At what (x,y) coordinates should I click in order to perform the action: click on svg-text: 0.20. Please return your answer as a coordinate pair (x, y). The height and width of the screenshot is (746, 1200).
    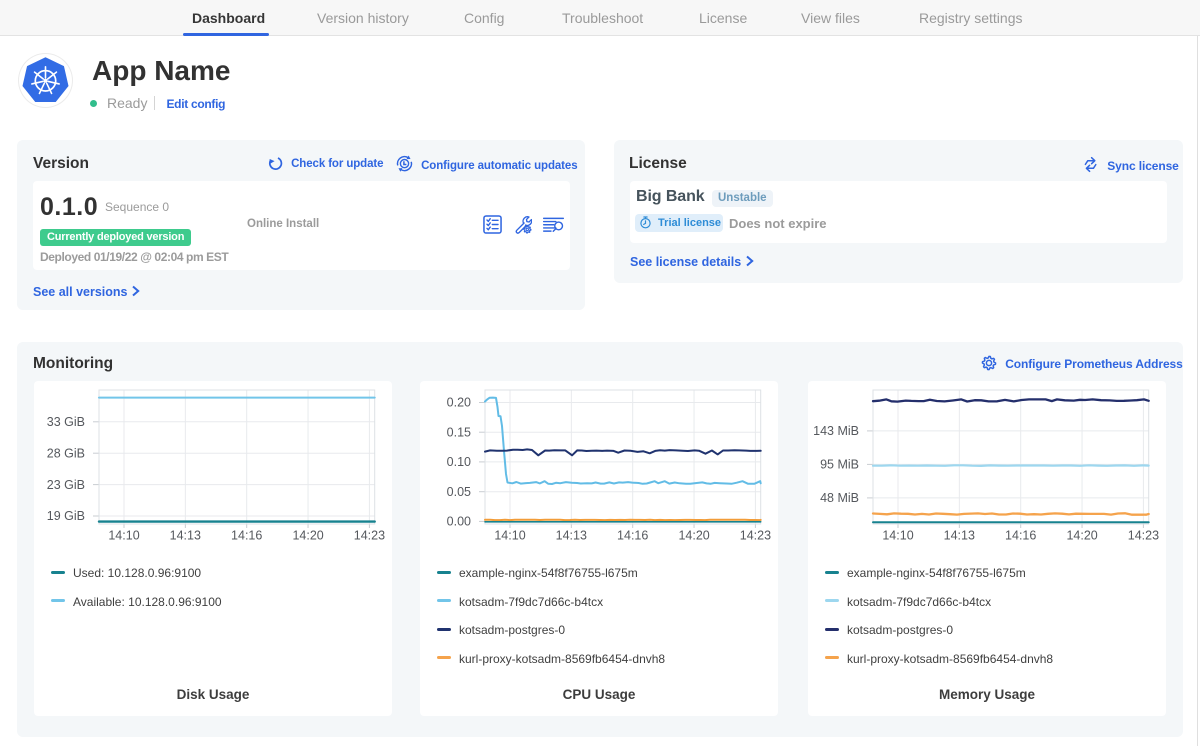
    Looking at the image, I should click on (459, 403).